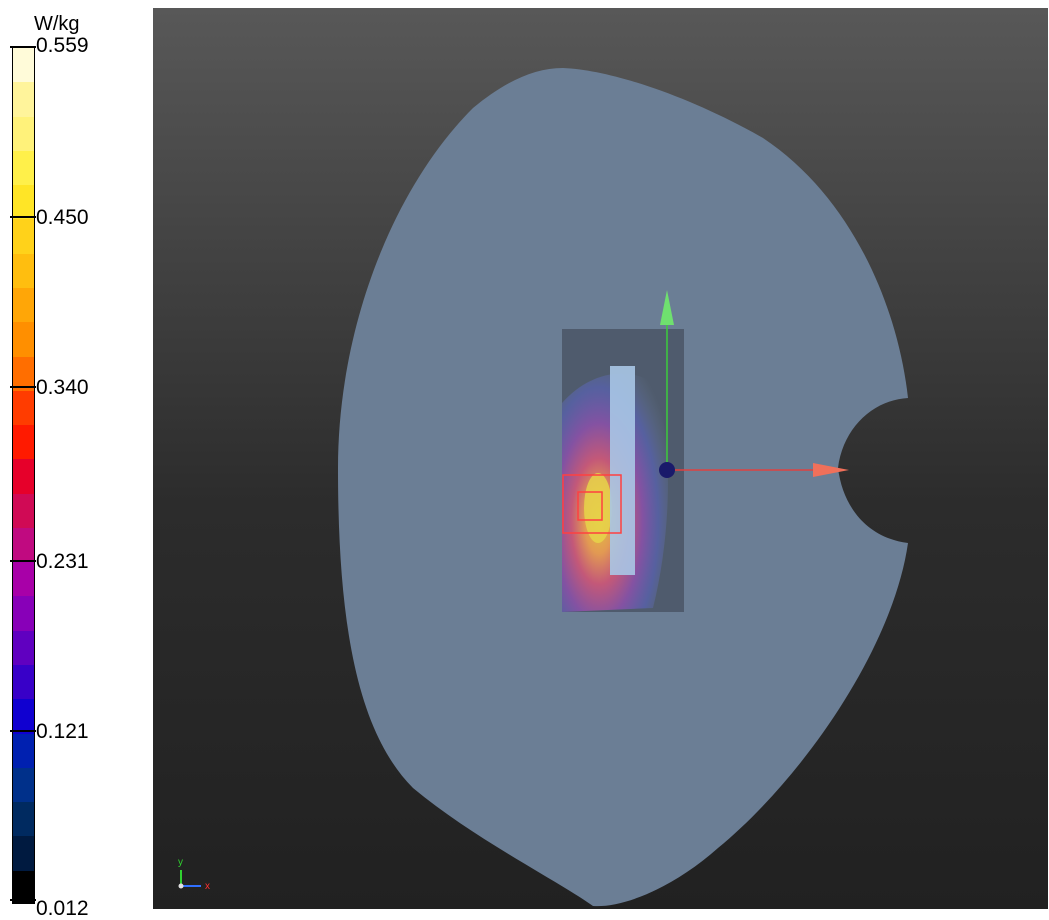  Describe the element at coordinates (667, 379) in the screenshot. I see `y-axis-arrow-icon` at that location.